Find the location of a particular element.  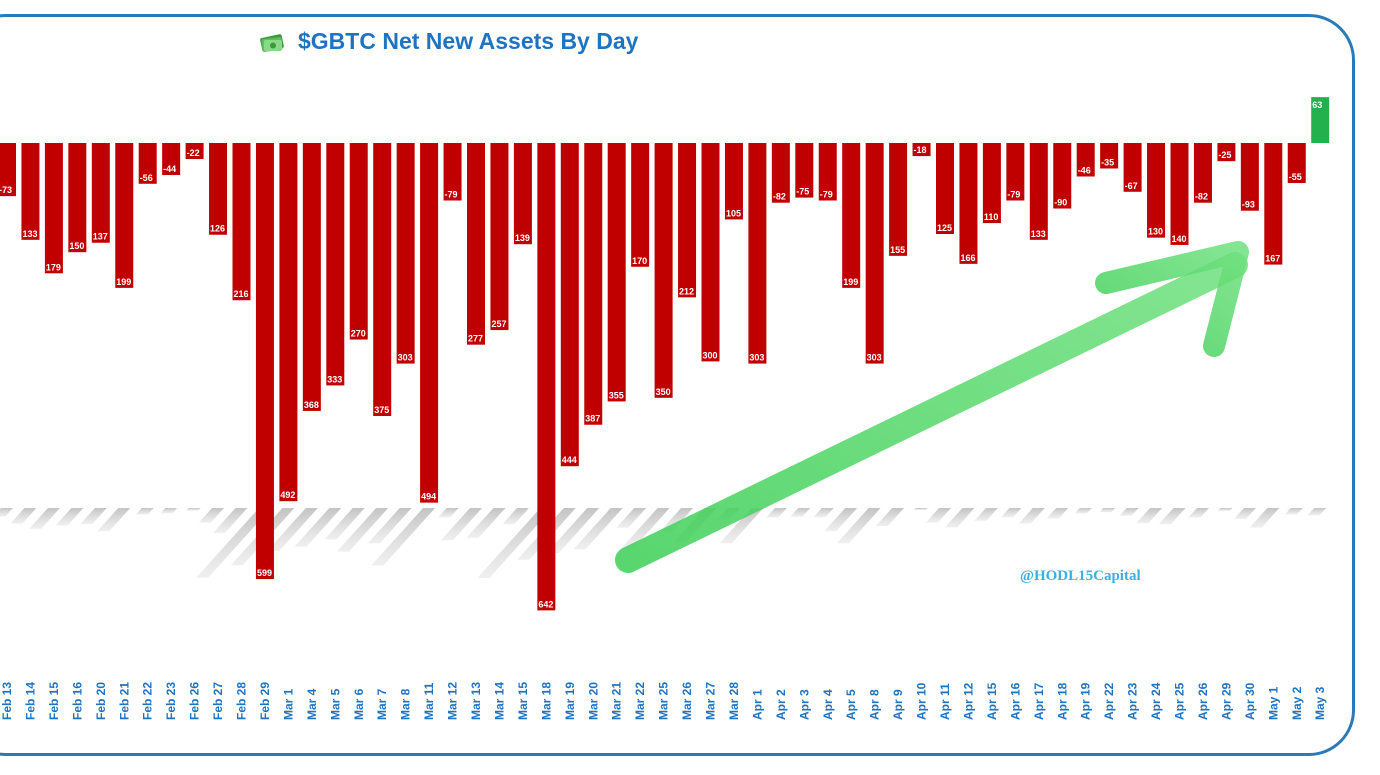

data-label: -79 is located at coordinates (826, 195).